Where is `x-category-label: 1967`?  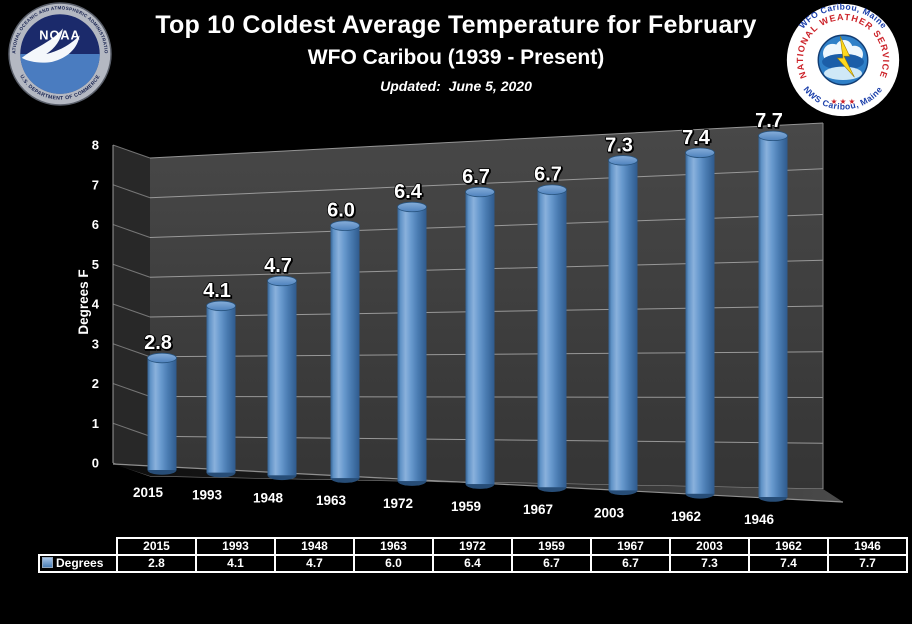 x-category-label: 1967 is located at coordinates (538, 509).